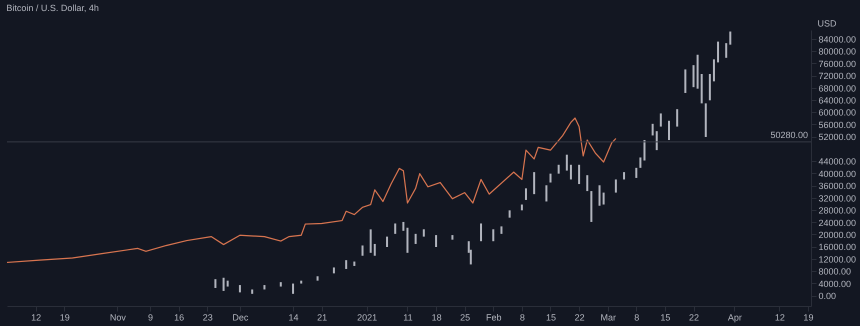 This screenshot has width=860, height=326. I want to click on x-tick-label: 9, so click(151, 317).